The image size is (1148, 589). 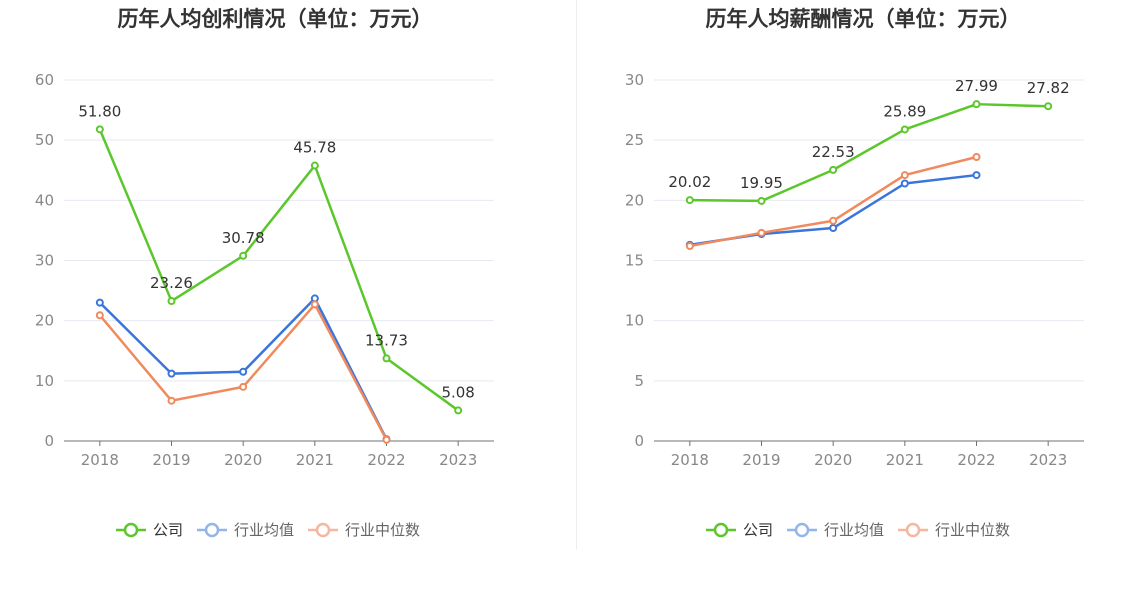 I want to click on data-label: 30.78, so click(x=243, y=238).